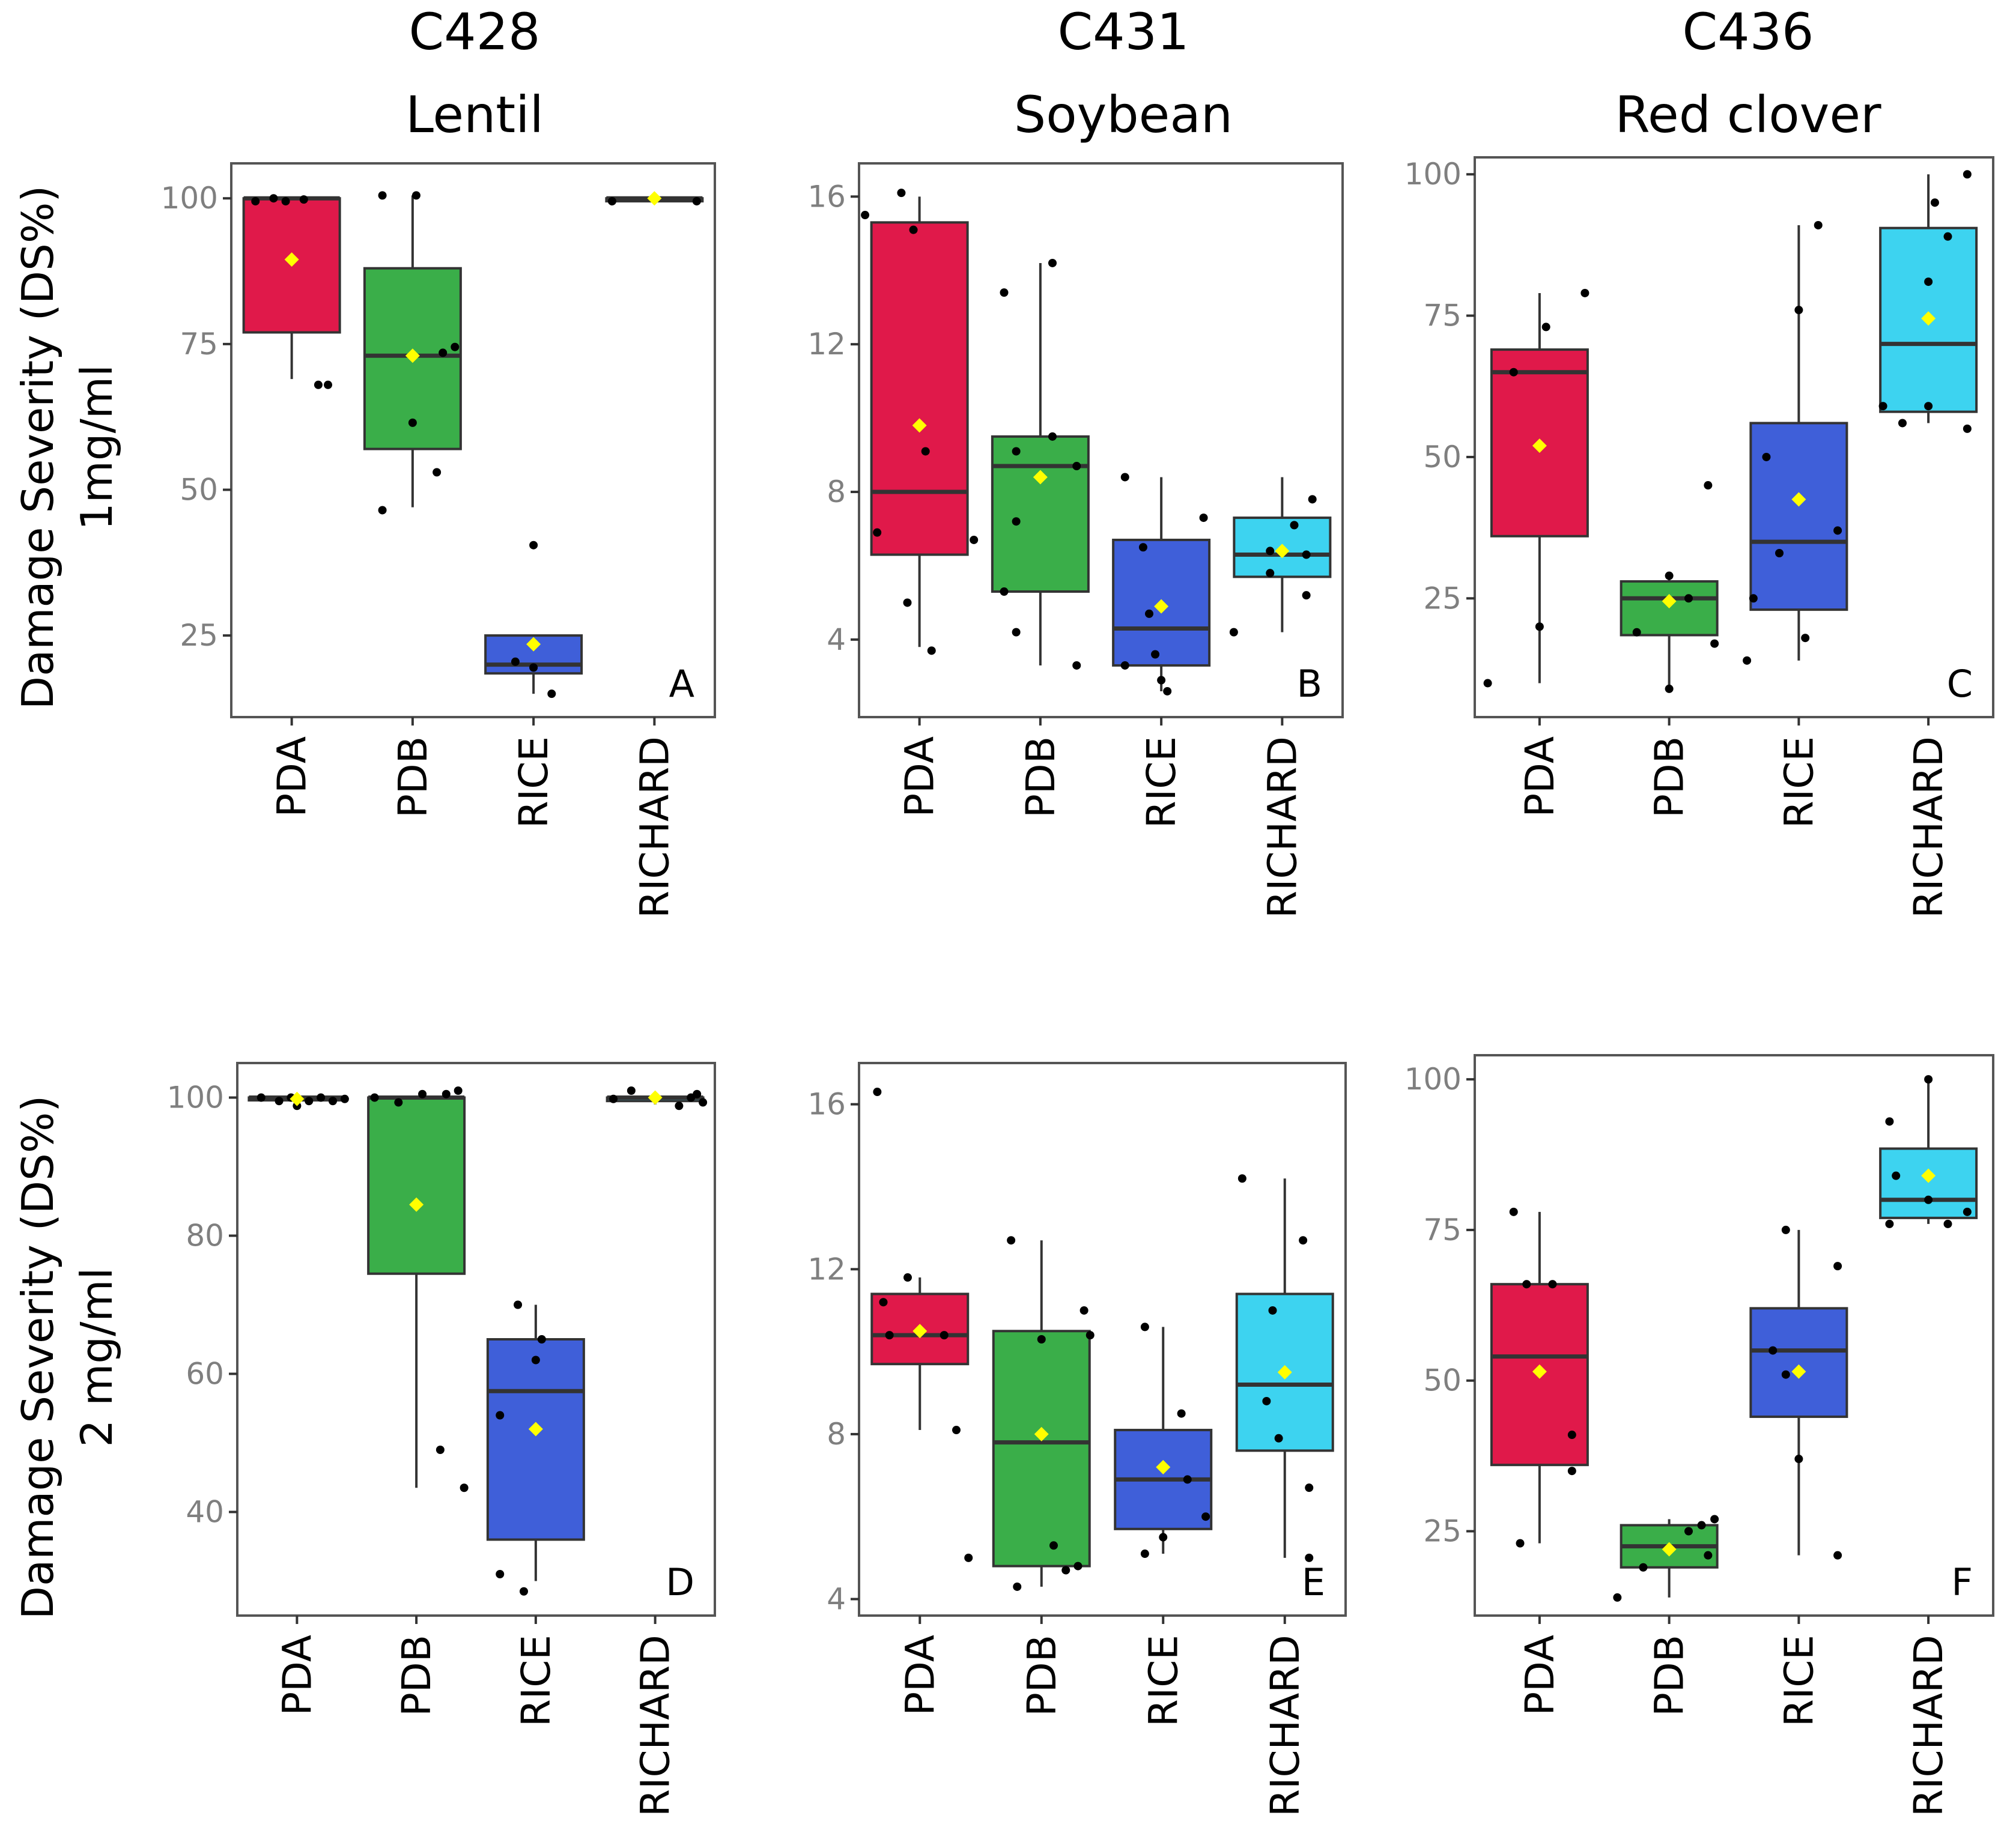  I want to click on panel-f-box-richard, so click(1928, 1151).